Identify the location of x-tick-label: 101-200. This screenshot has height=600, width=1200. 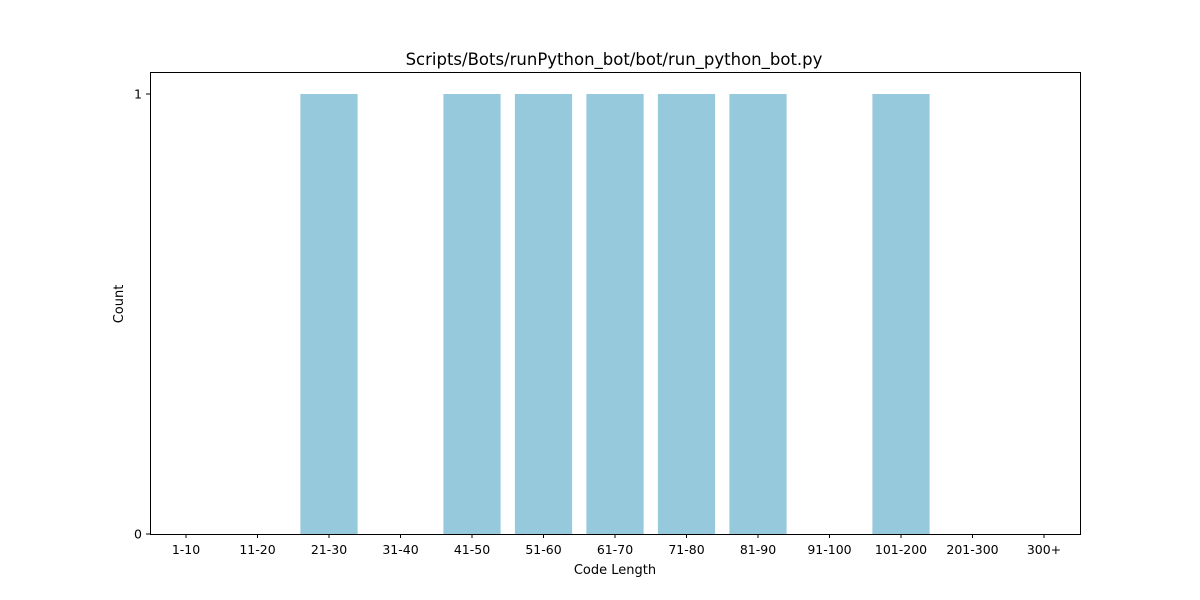
(901, 549).